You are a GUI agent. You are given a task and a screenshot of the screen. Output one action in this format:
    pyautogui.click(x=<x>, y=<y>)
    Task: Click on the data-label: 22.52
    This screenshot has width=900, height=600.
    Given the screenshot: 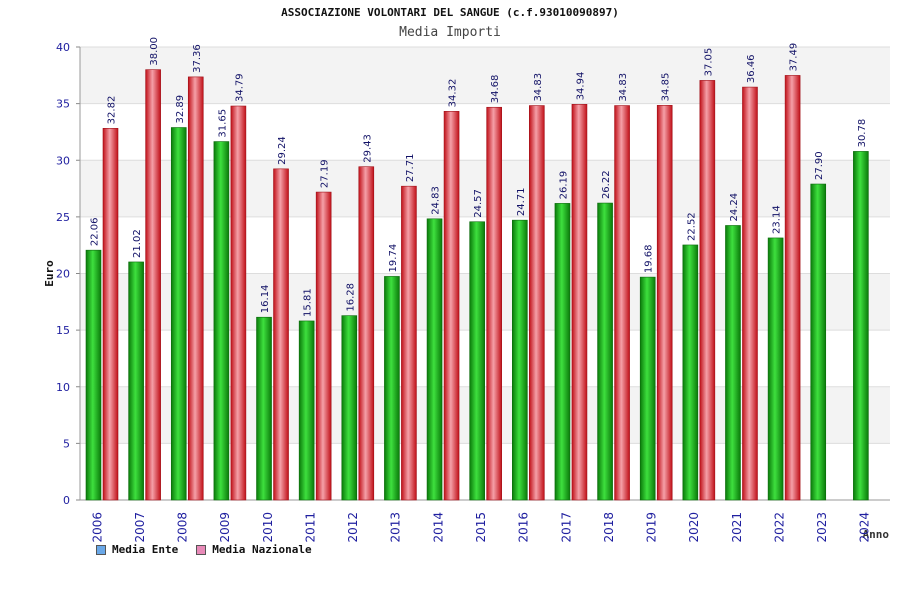 What is the action you would take?
    pyautogui.click(x=691, y=226)
    